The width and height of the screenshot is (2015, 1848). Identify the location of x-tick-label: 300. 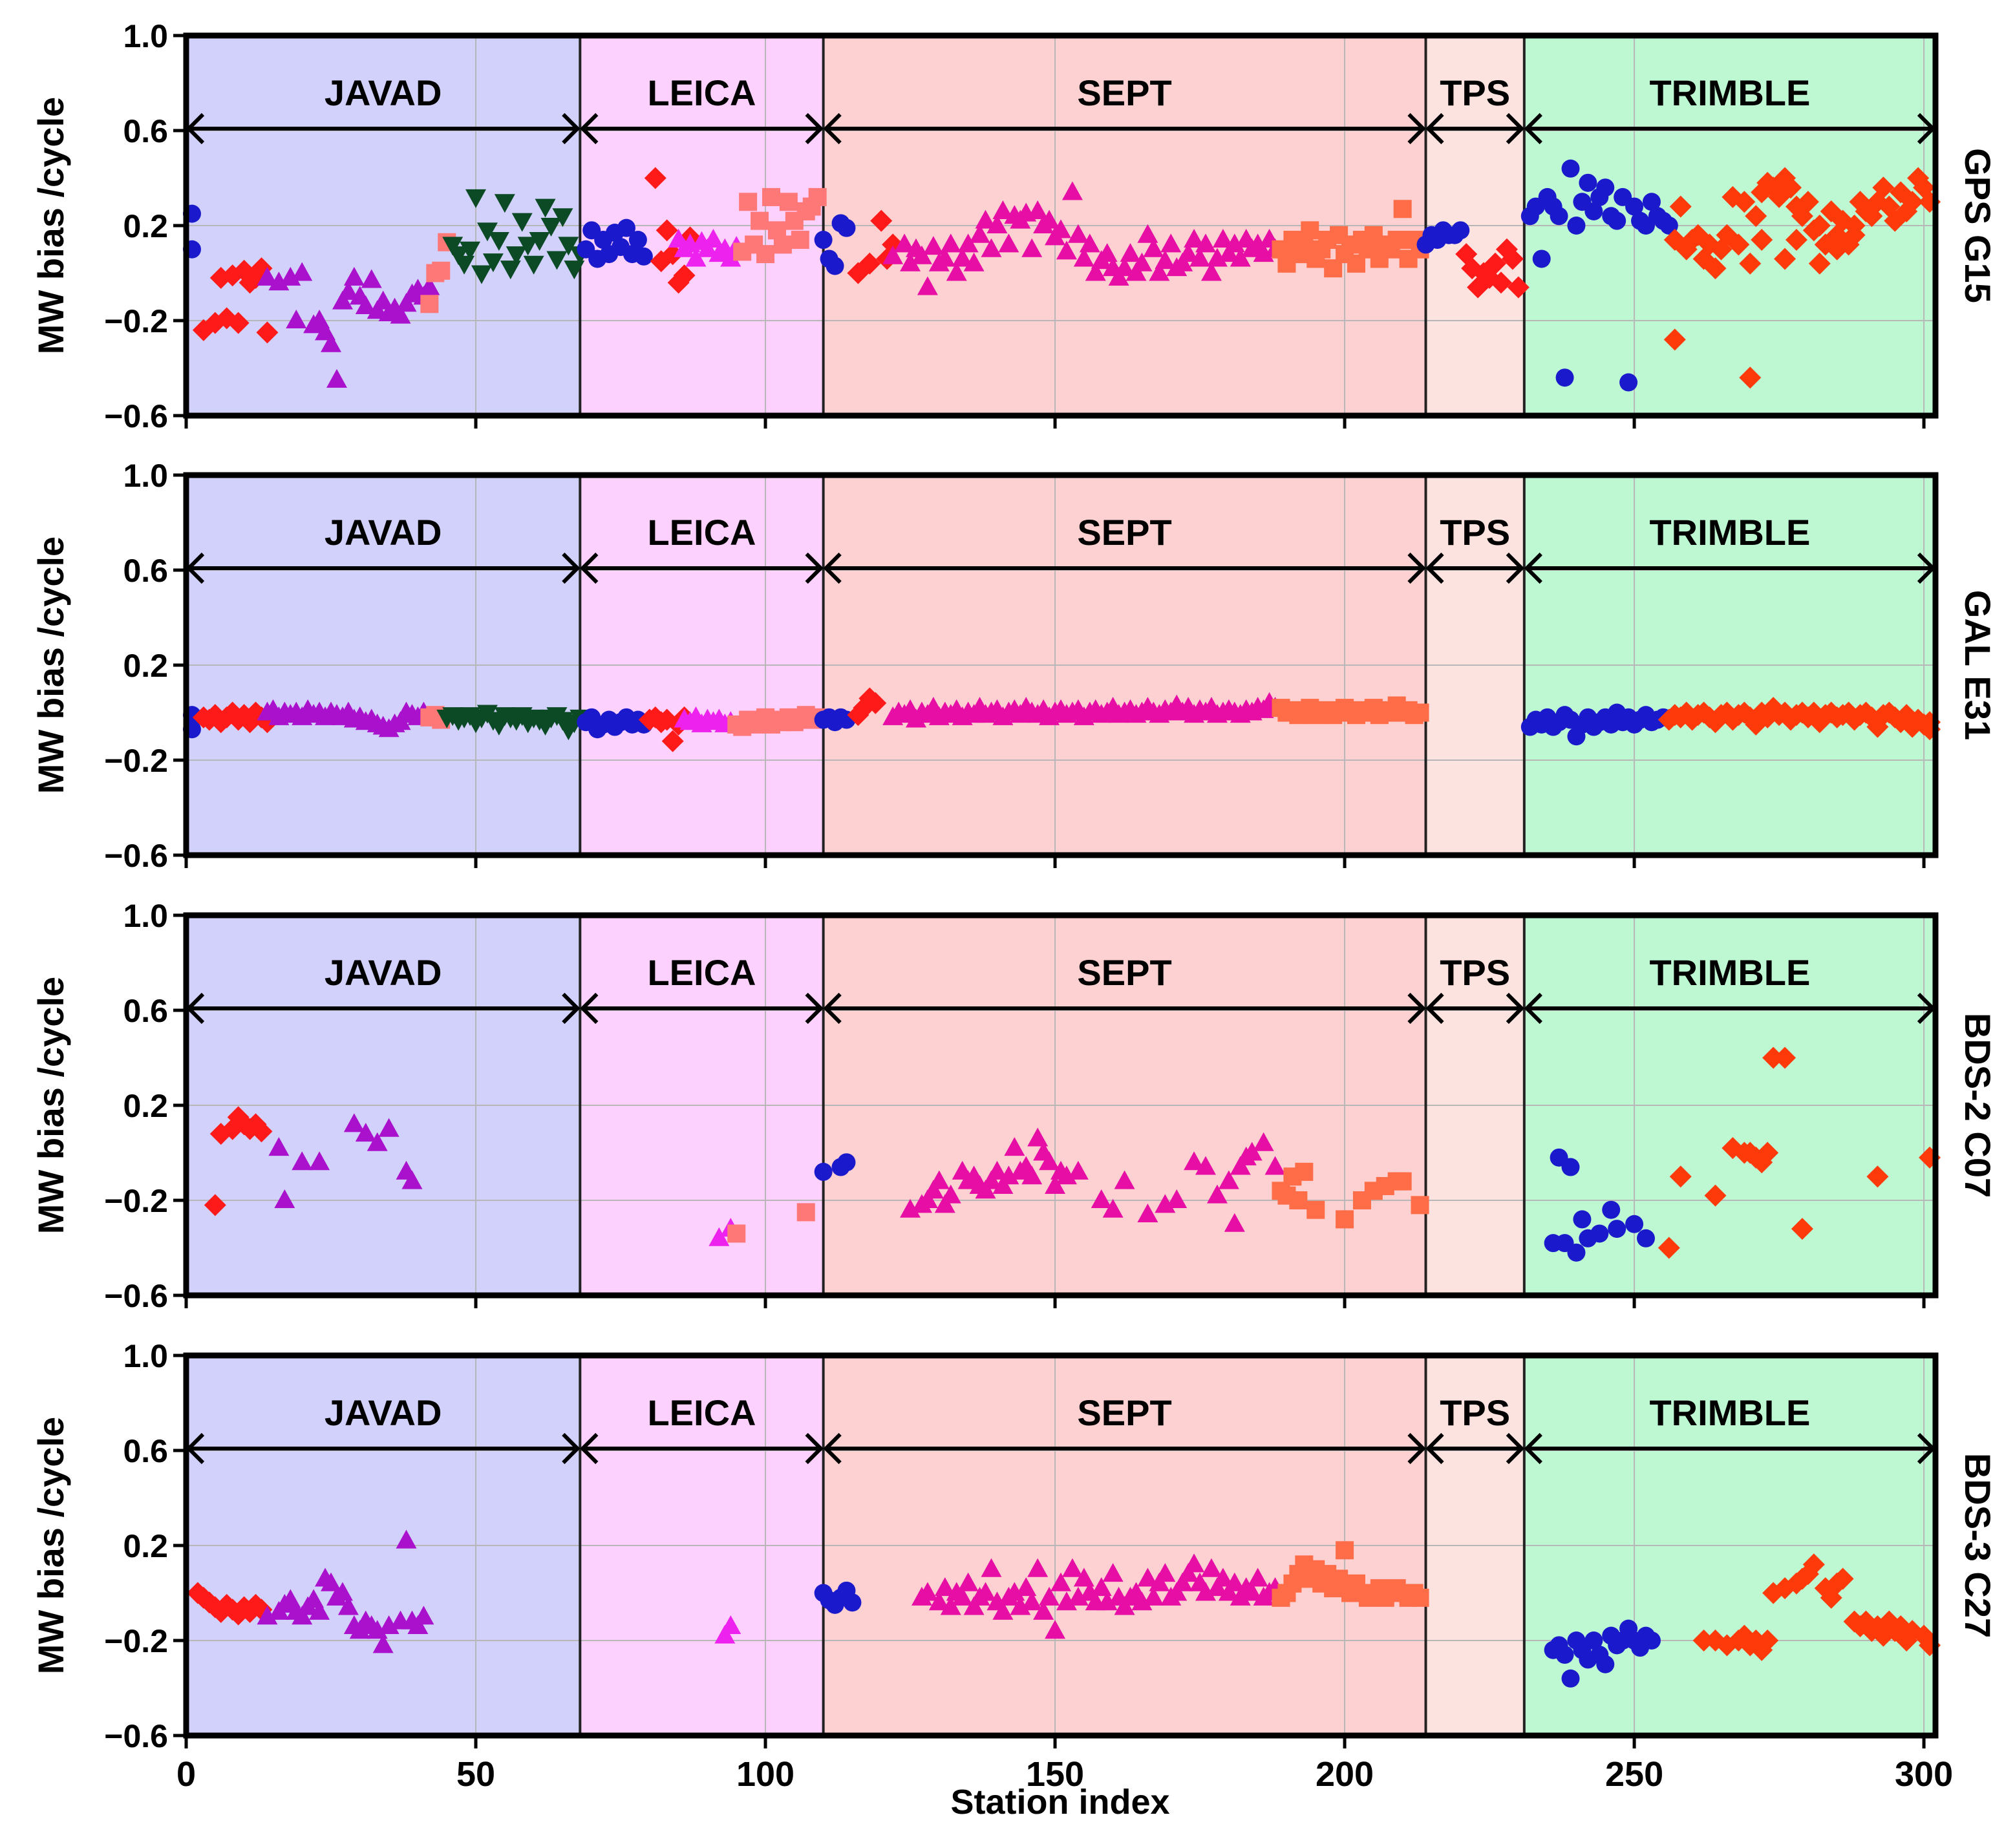
(1924, 1774).